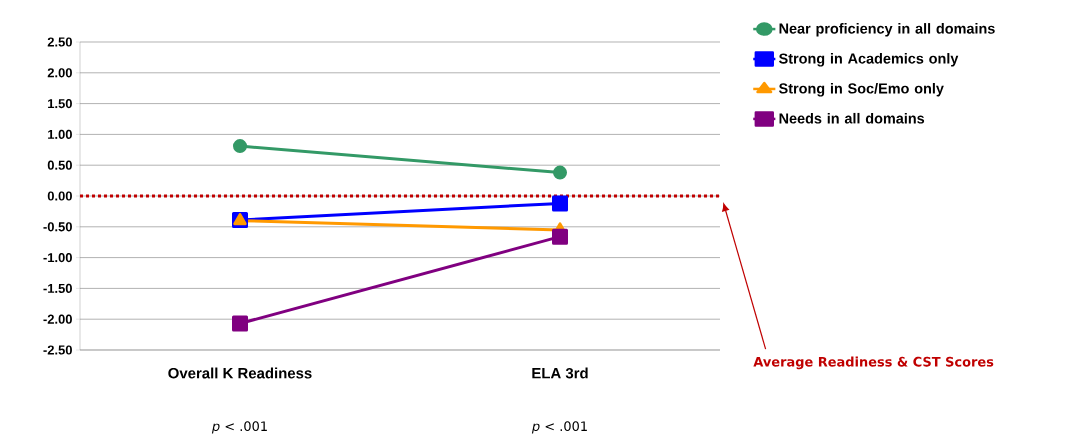  Describe the element at coordinates (57, 258) in the screenshot. I see `y-tick-label: -1.00` at that location.